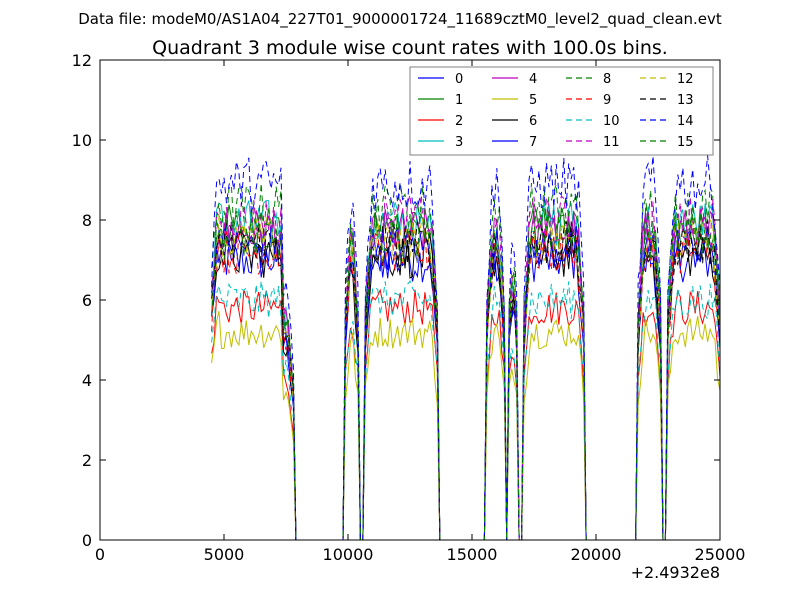  What do you see at coordinates (87, 380) in the screenshot?
I see `y-tick-label: 4` at bounding box center [87, 380].